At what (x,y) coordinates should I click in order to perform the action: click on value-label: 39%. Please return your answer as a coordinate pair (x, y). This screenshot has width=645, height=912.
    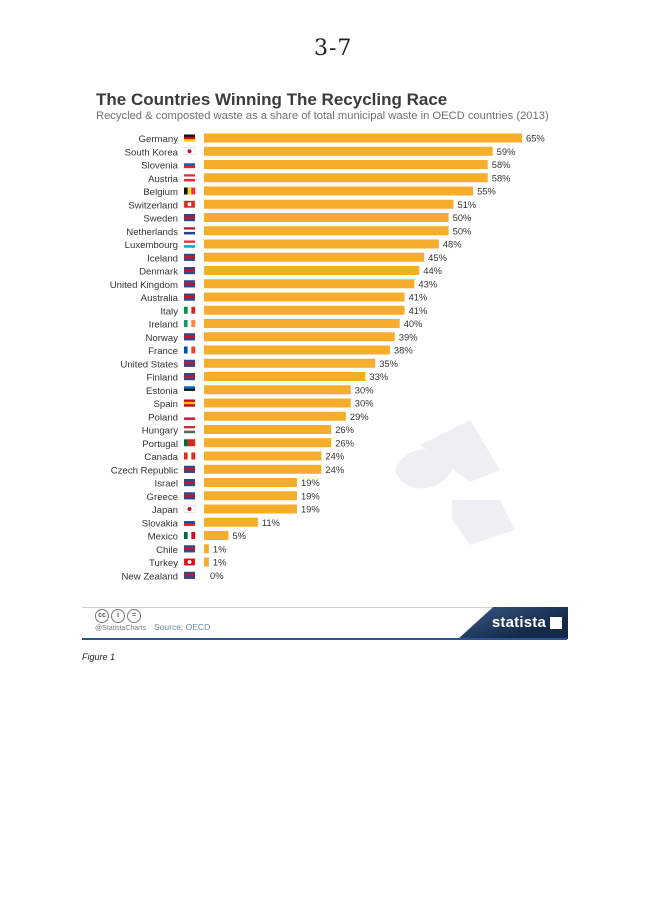
    Looking at the image, I should click on (408, 336).